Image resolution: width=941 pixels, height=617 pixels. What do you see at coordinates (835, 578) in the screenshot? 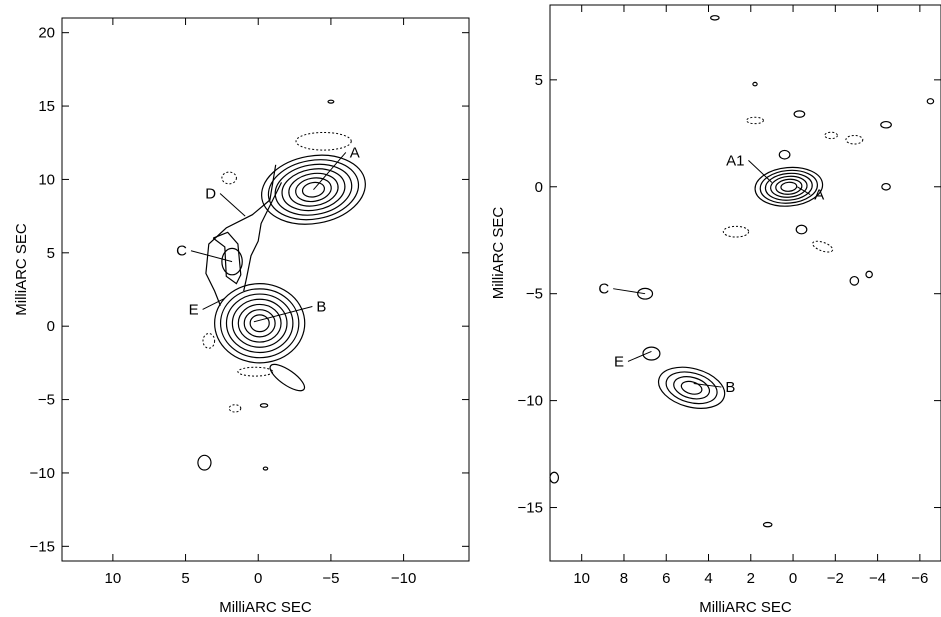
I see `x-tick-label: −2` at bounding box center [835, 578].